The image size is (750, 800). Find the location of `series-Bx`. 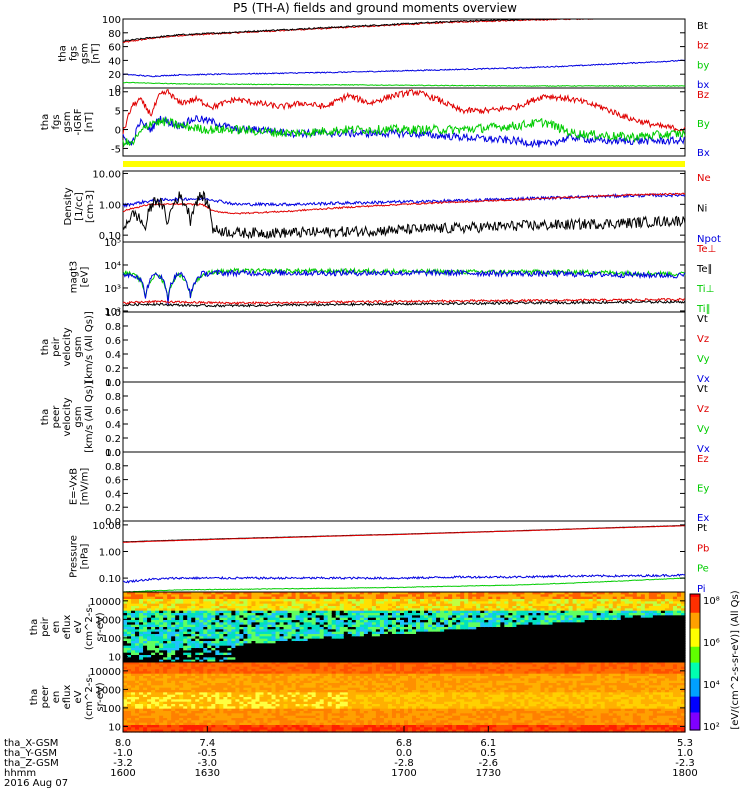

series-Bx is located at coordinates (404, 131).